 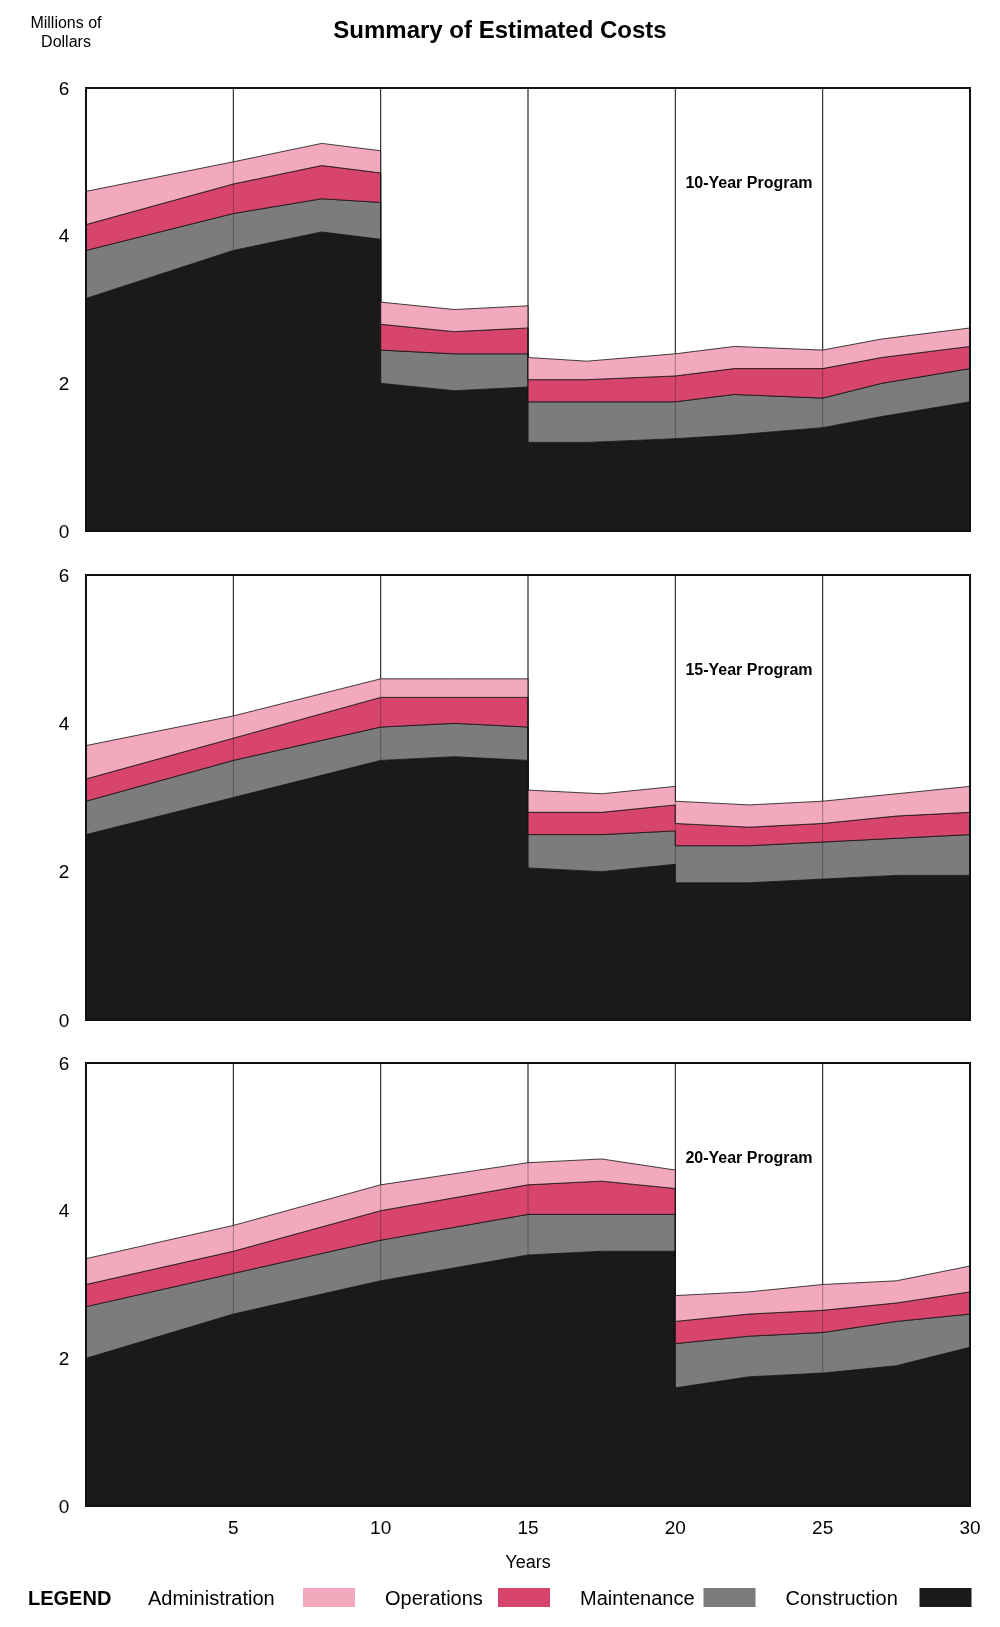 What do you see at coordinates (233, 1527) in the screenshot?
I see `x-tick-label: 5` at bounding box center [233, 1527].